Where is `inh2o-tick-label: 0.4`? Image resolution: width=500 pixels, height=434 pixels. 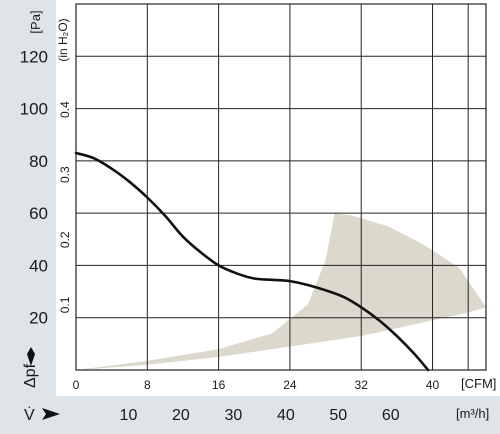
inh2o-tick-label: 0.4 is located at coordinates (65, 109).